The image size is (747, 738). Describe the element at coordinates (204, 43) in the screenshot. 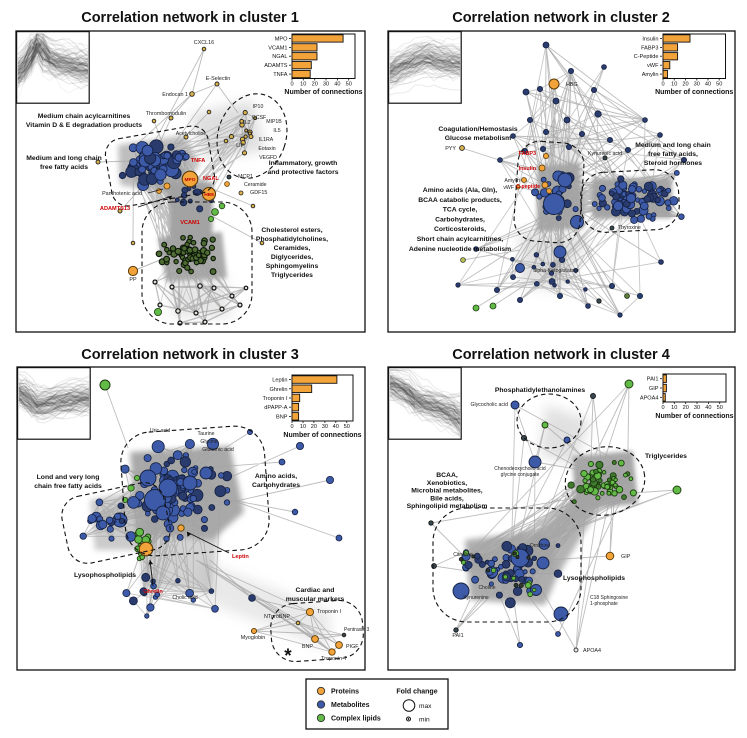

I see `svg-text: CXCL16` at that location.